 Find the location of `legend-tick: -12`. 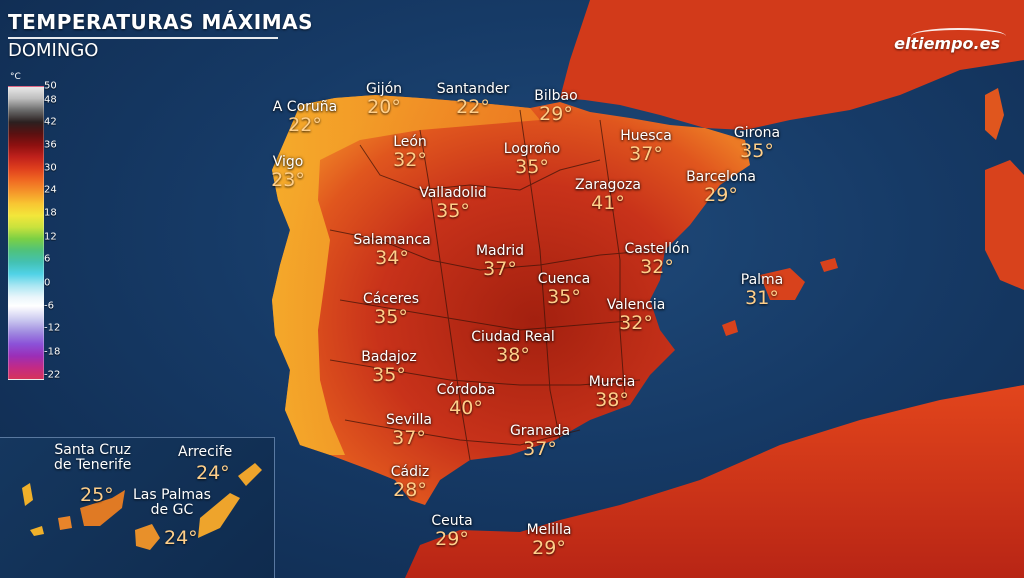

legend-tick: -12 is located at coordinates (52, 328).